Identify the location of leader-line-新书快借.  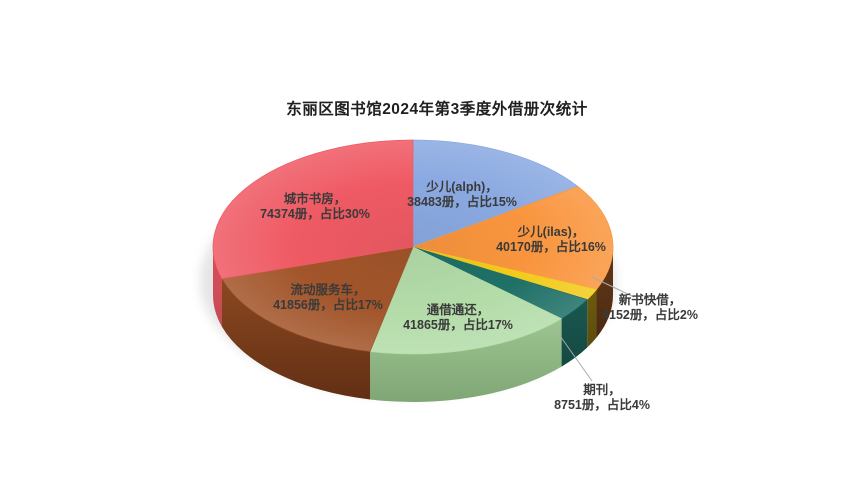
(613, 287).